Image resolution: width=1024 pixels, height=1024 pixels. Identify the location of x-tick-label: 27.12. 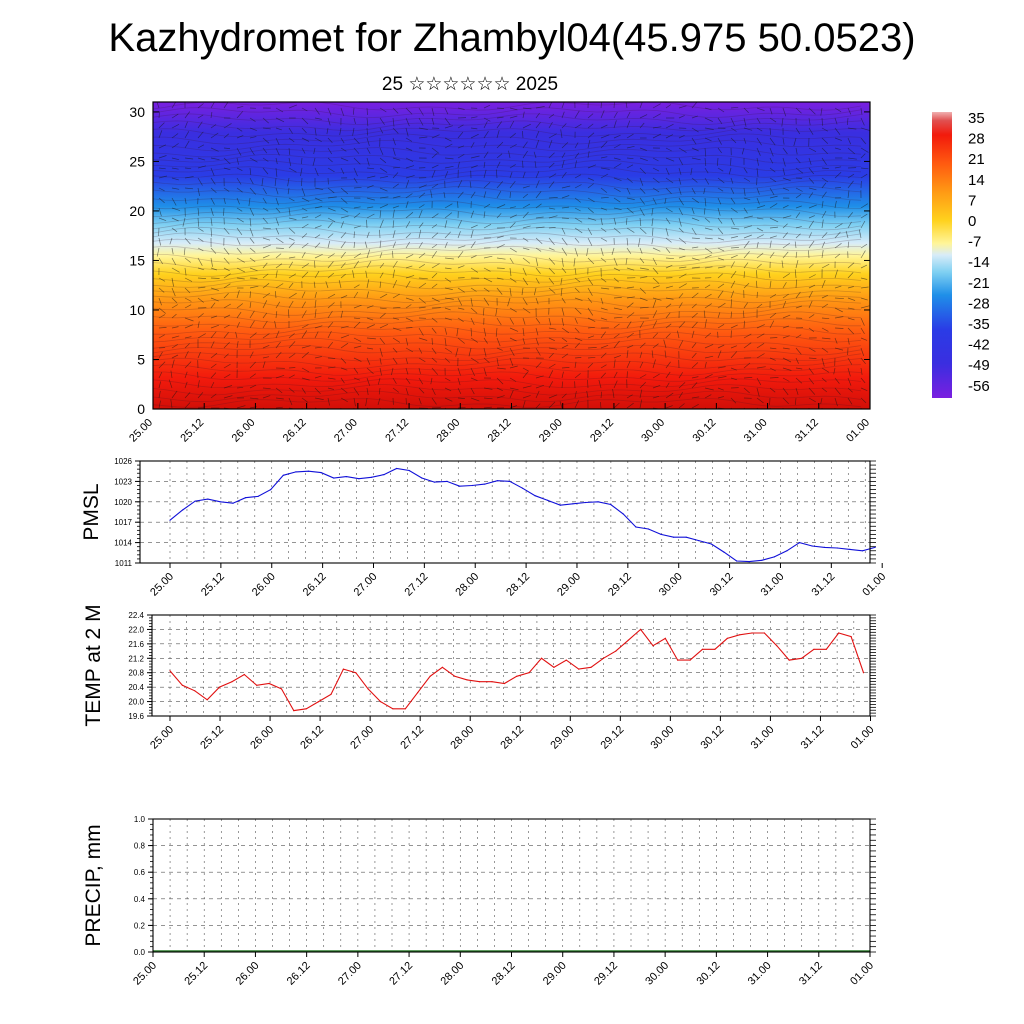
(401, 974).